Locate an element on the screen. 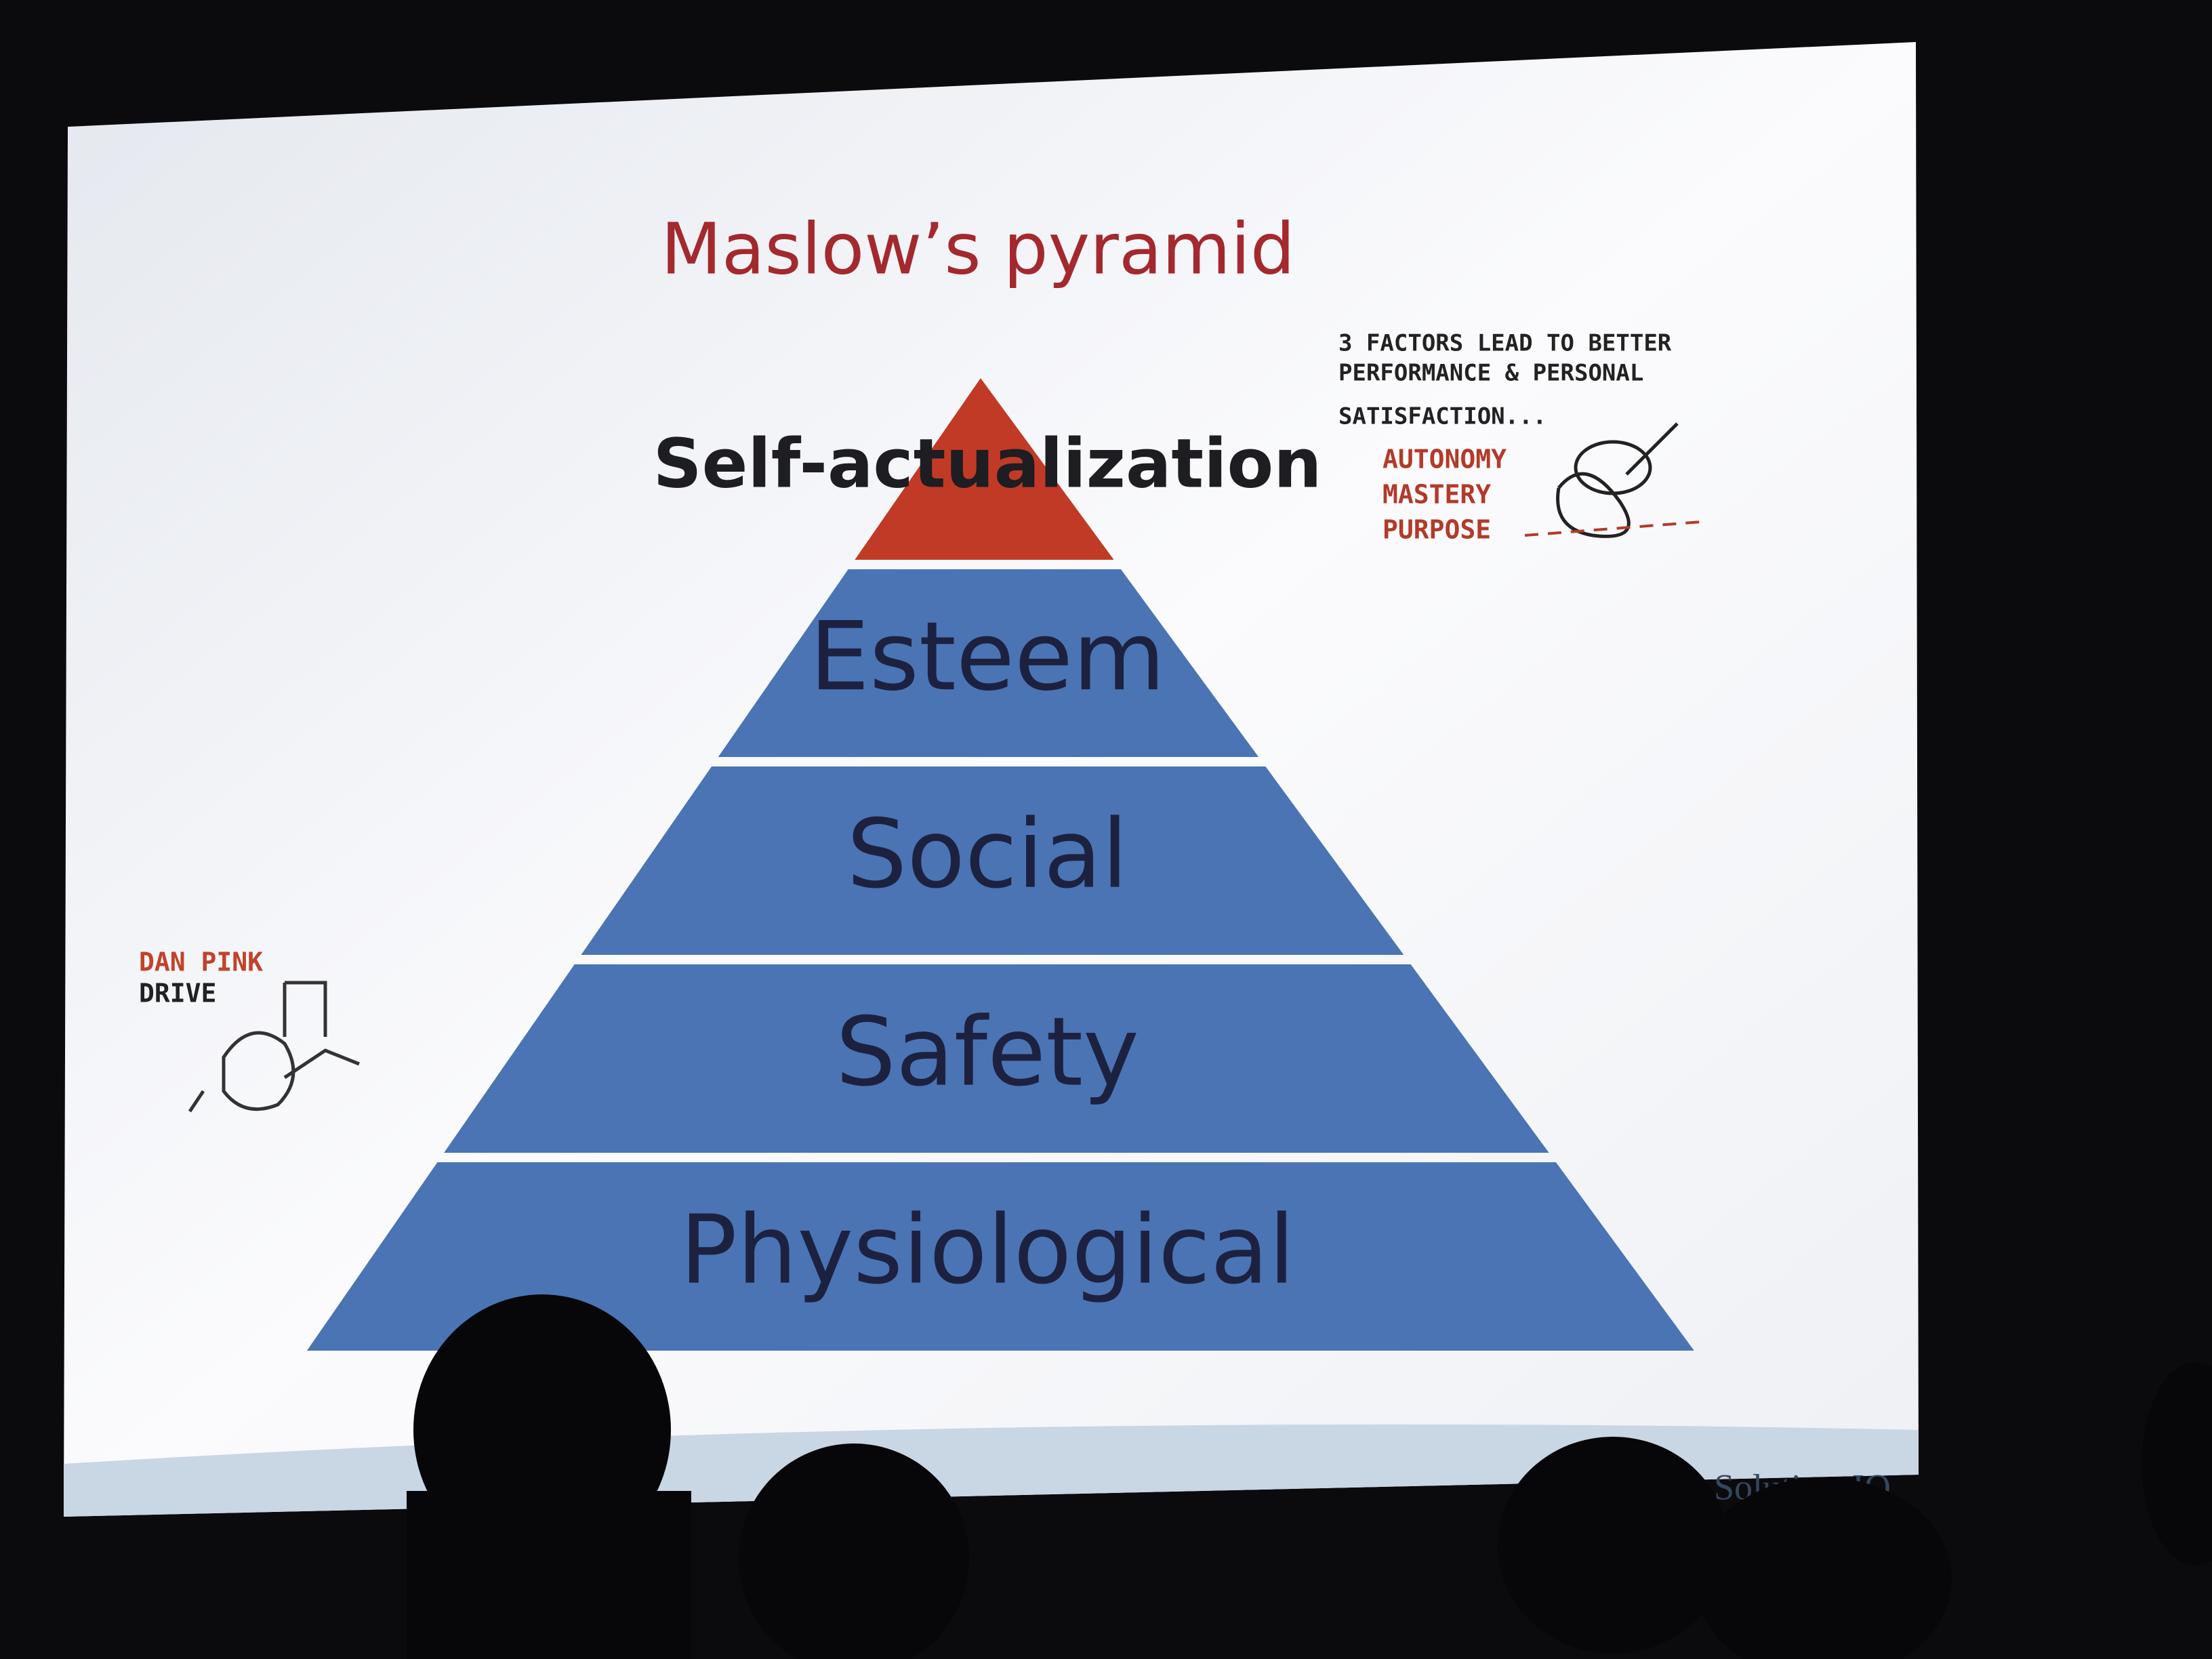 The height and width of the screenshot is (1659, 2212). level-label: Safety is located at coordinates (987, 1053).